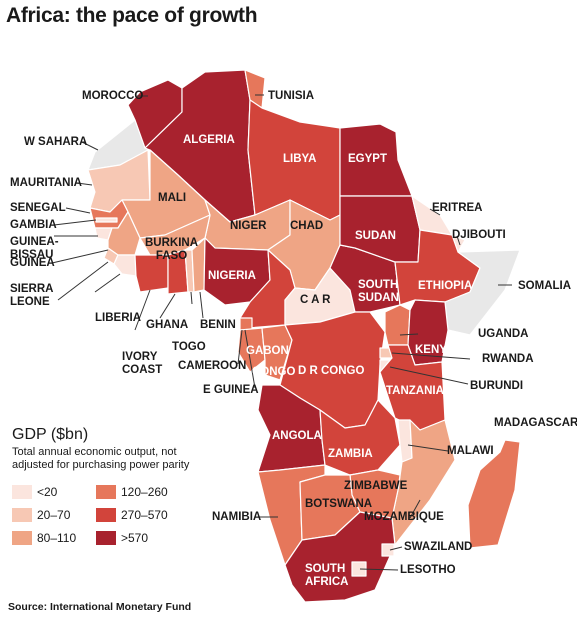 The image size is (577, 633). Describe the element at coordinates (307, 226) in the screenshot. I see `label-chad: CHAD` at that location.